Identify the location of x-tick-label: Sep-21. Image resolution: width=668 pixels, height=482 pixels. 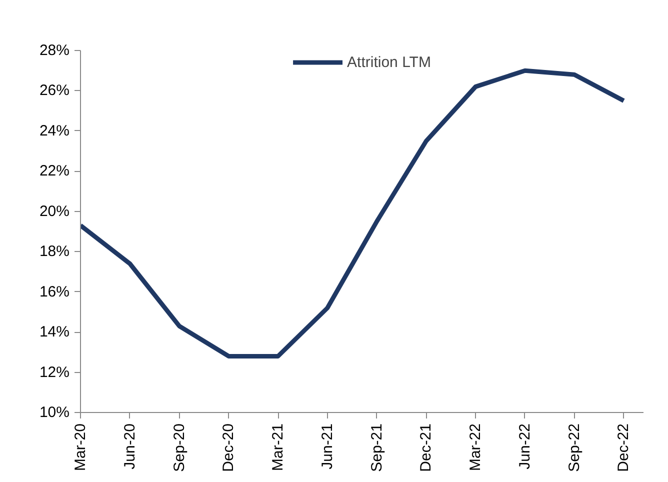
(377, 447).